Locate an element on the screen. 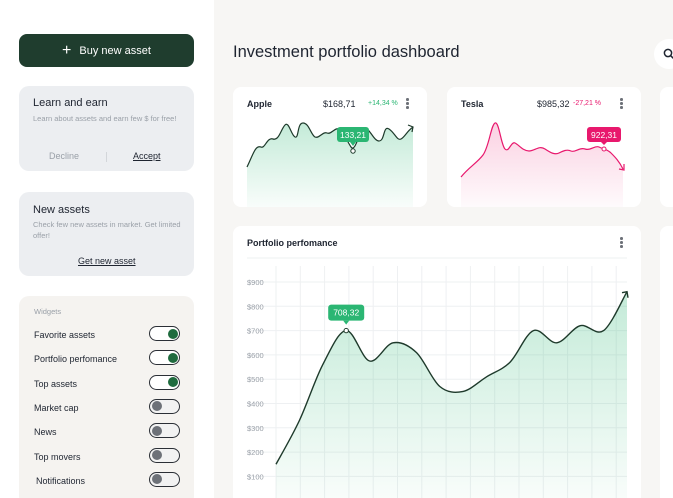  apple-tooltip: 133,21 is located at coordinates (353, 135).